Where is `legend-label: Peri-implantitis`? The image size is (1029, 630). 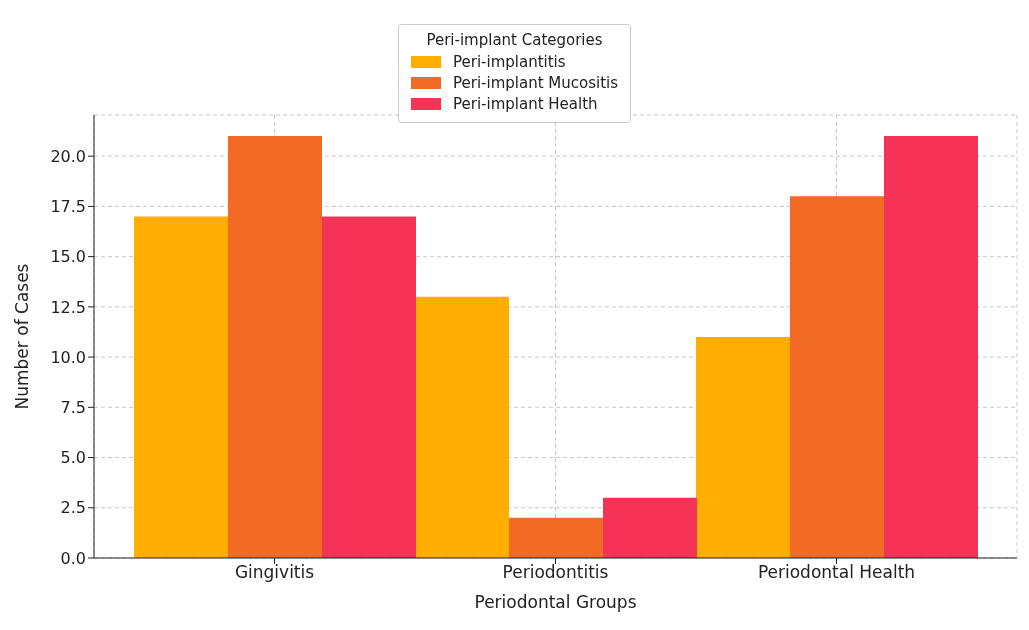 legend-label: Peri-implantitis is located at coordinates (509, 62).